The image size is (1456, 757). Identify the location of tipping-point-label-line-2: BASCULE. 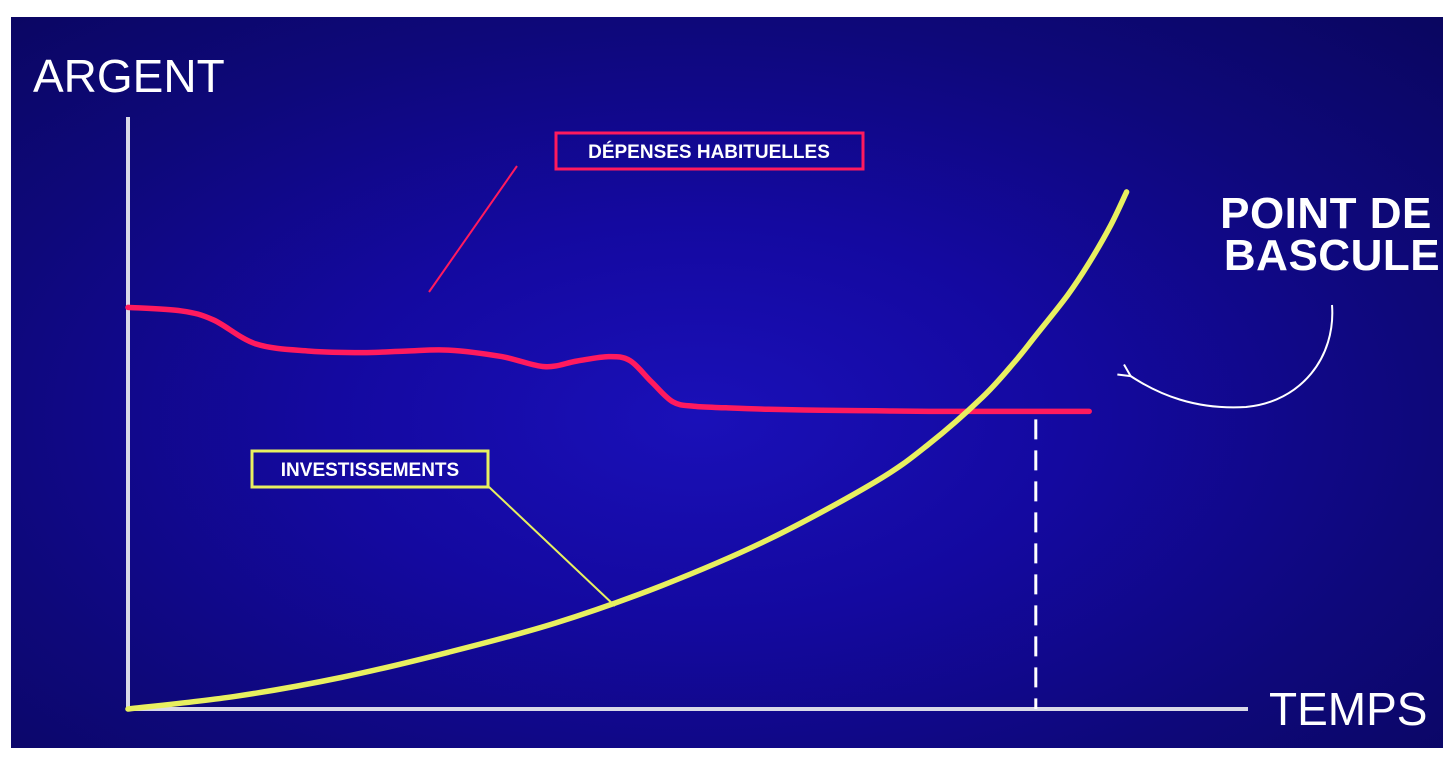
(1332, 255).